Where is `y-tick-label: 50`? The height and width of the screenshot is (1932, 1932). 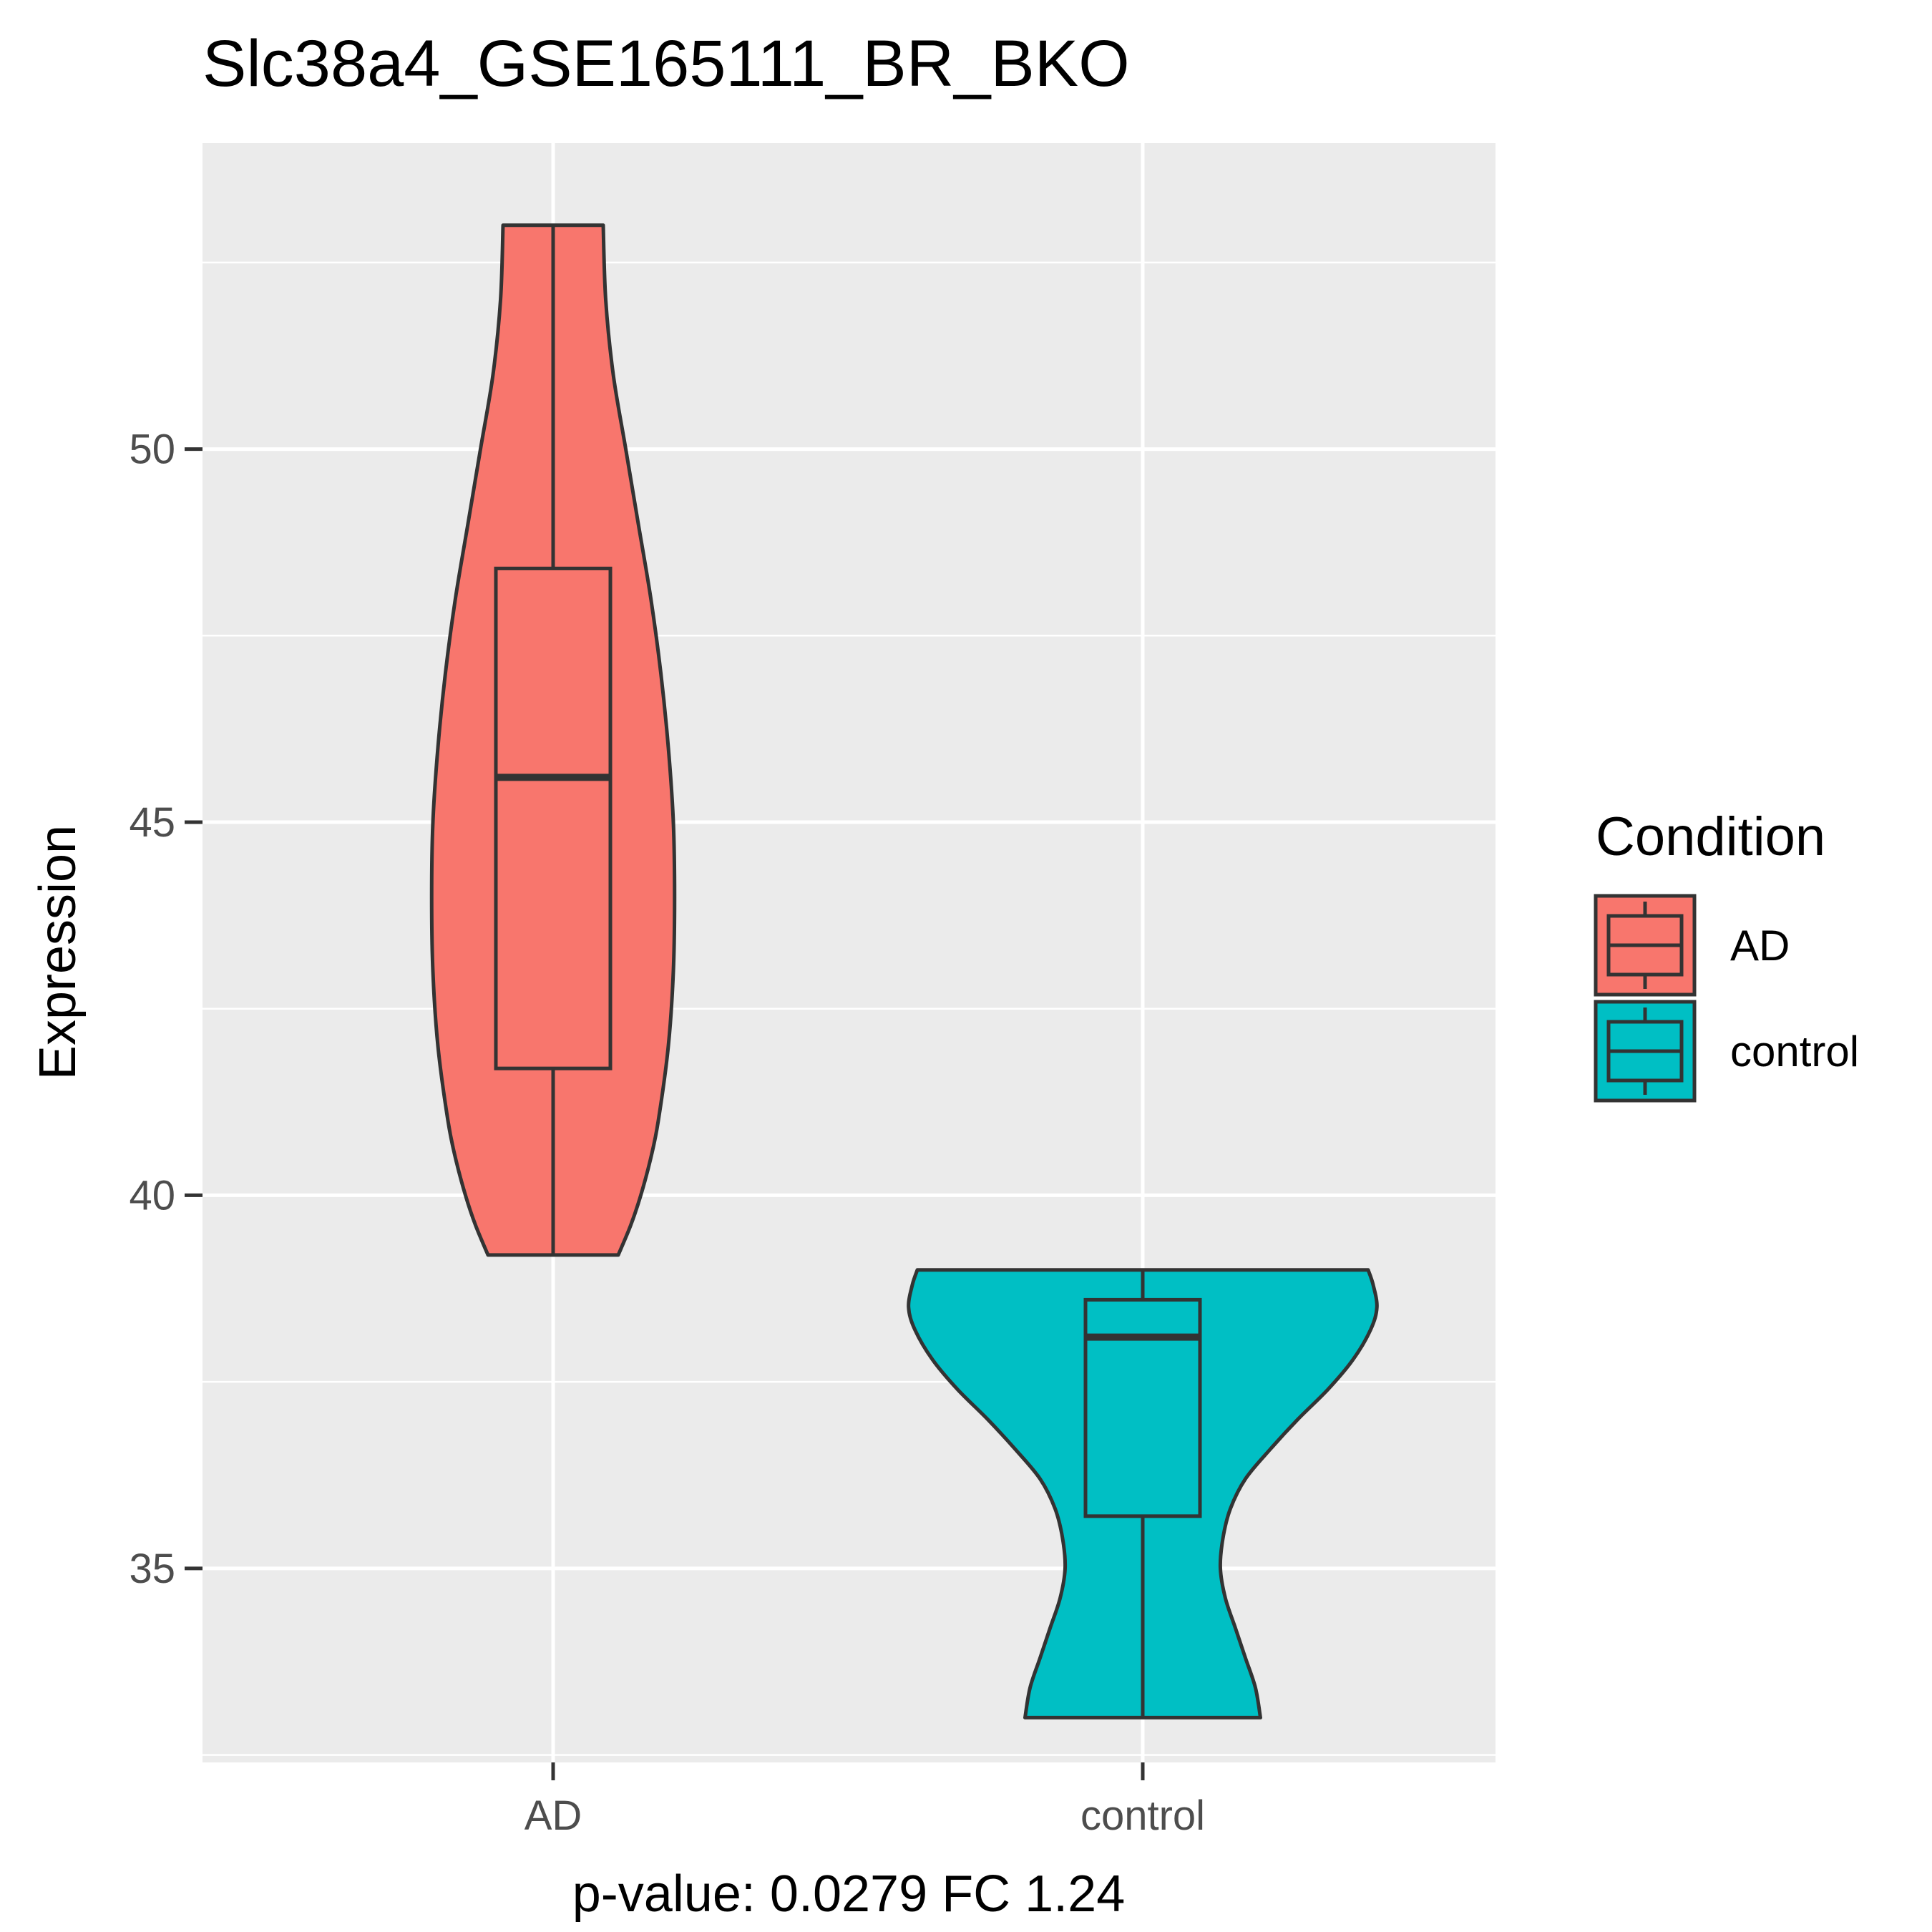
y-tick-label: 50 is located at coordinates (152, 449).